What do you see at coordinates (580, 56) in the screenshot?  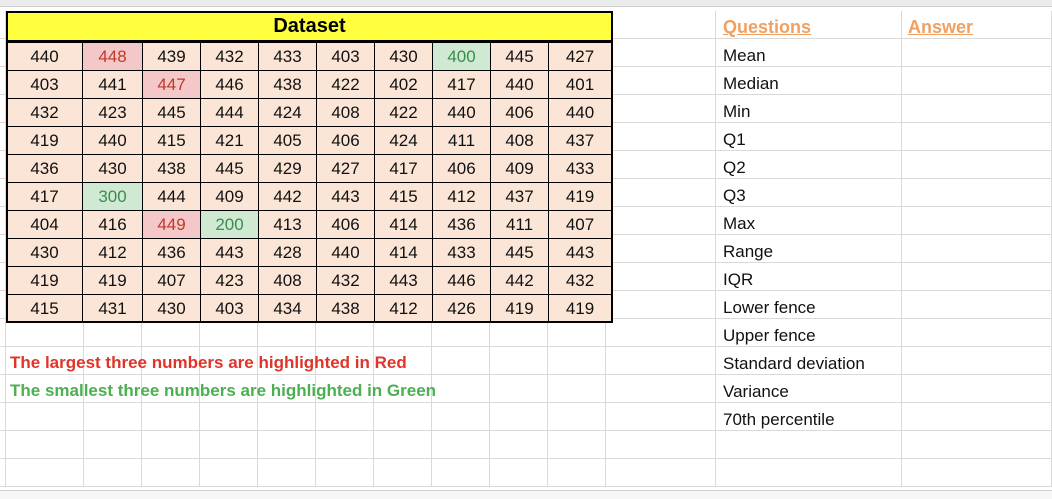 I see `dataset-cell: 427` at bounding box center [580, 56].